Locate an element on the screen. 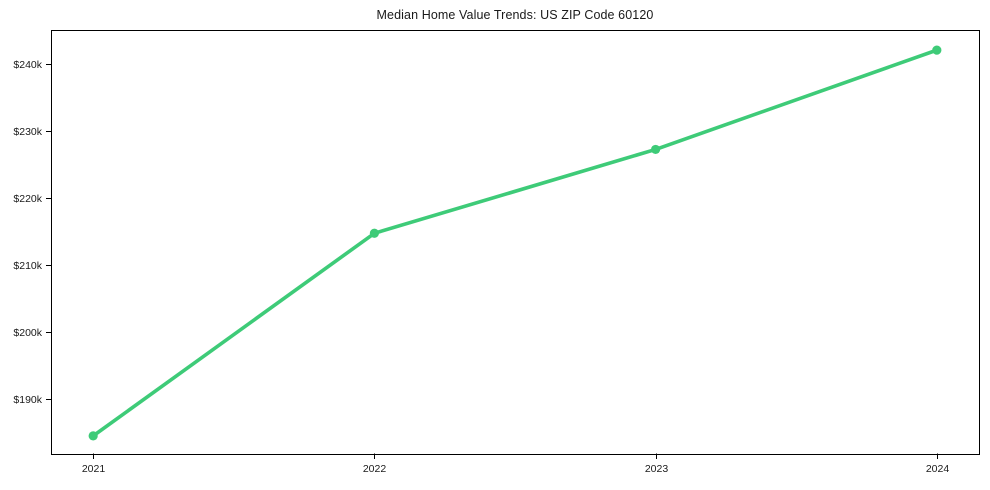  y-tick-label: $220k is located at coordinates (27, 199).